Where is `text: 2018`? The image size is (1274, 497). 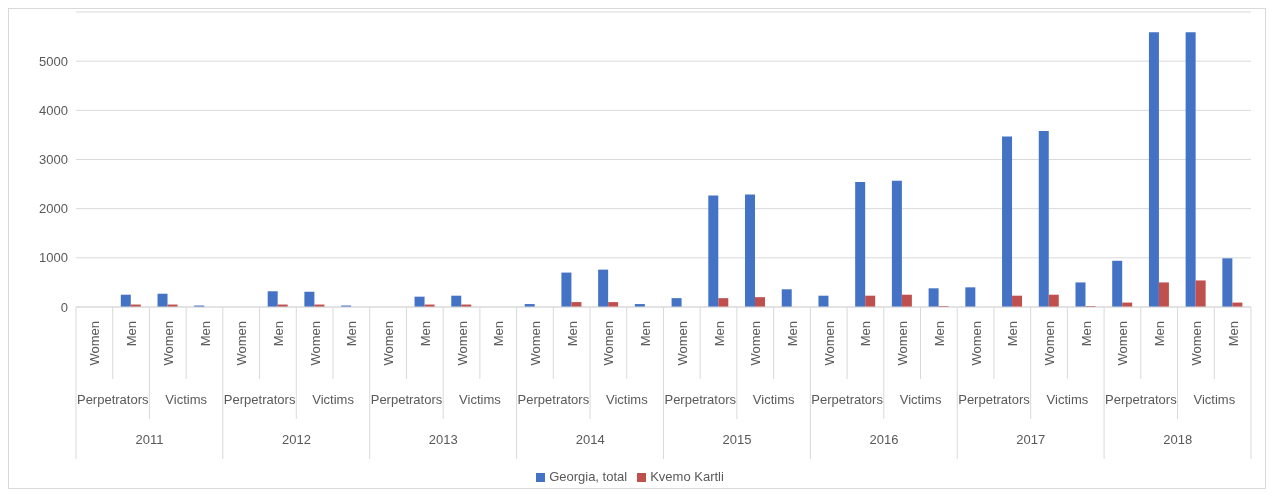 text: 2018 is located at coordinates (1178, 439).